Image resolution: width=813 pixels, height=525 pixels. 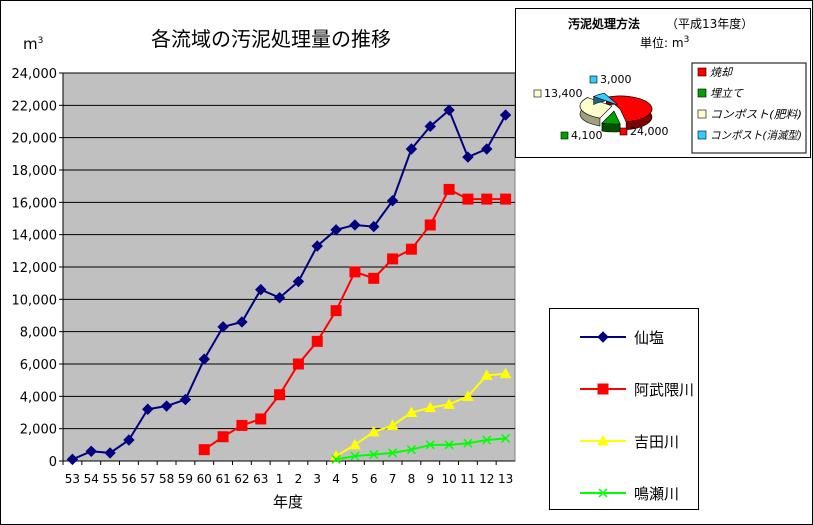 I want to click on x-tick-label: 60, so click(x=204, y=479).